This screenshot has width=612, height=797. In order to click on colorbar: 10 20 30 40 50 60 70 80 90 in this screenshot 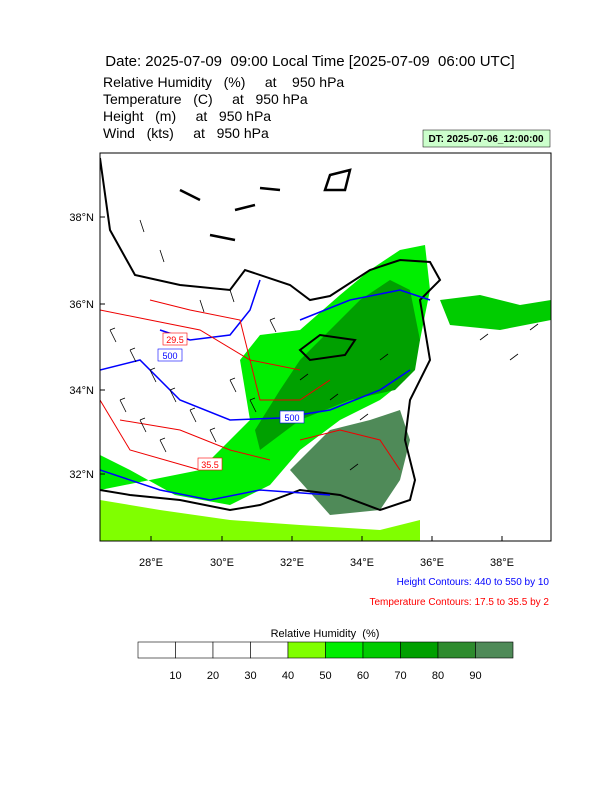, I will do `click(325, 661)`.